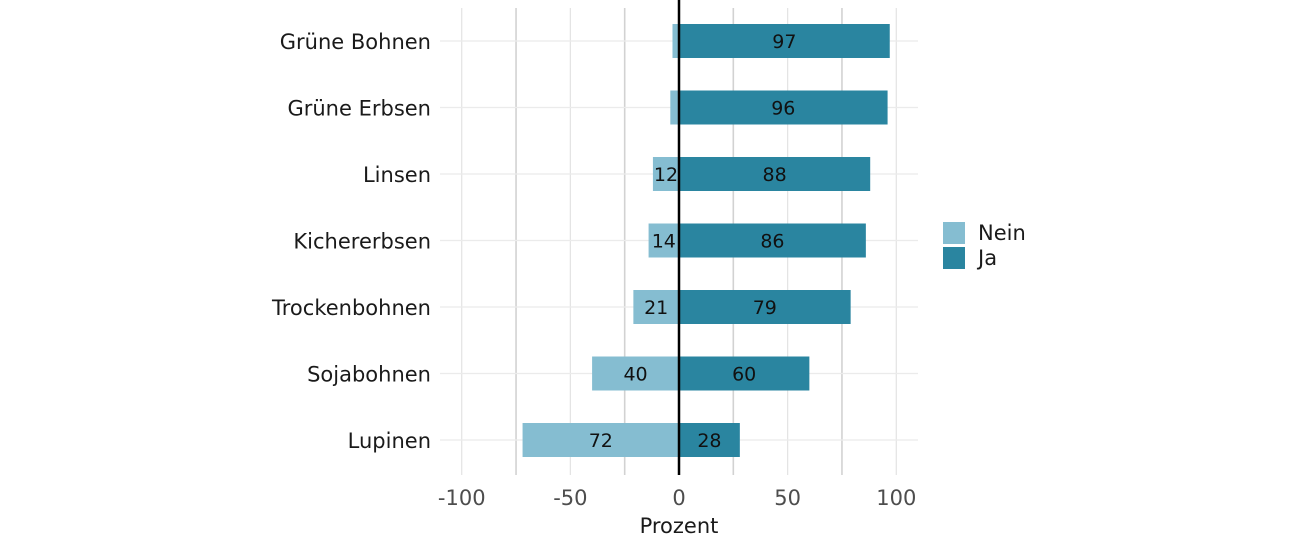  What do you see at coordinates (355, 42) in the screenshot?
I see `category-label: Grüne Bohnen` at bounding box center [355, 42].